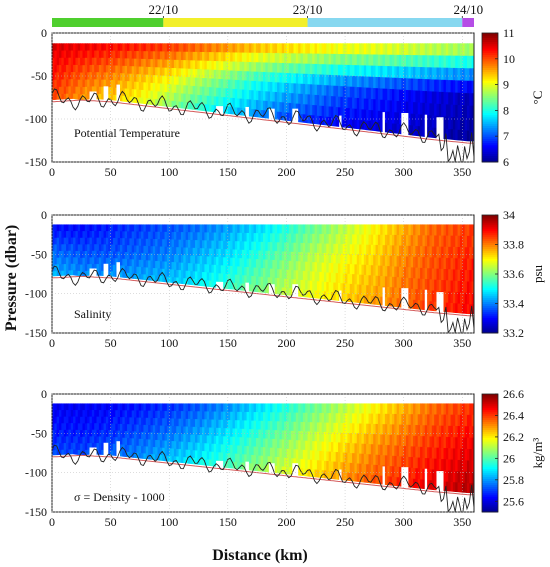 The image size is (550, 567). What do you see at coordinates (537, 98) in the screenshot?
I see `colorbar-label: °C` at bounding box center [537, 98].